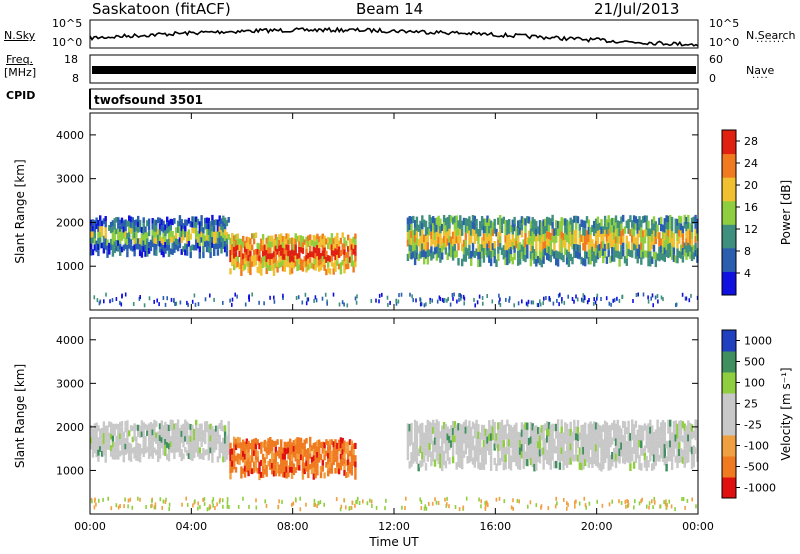  What do you see at coordinates (394, 70) in the screenshot?
I see `freq-band` at bounding box center [394, 70].